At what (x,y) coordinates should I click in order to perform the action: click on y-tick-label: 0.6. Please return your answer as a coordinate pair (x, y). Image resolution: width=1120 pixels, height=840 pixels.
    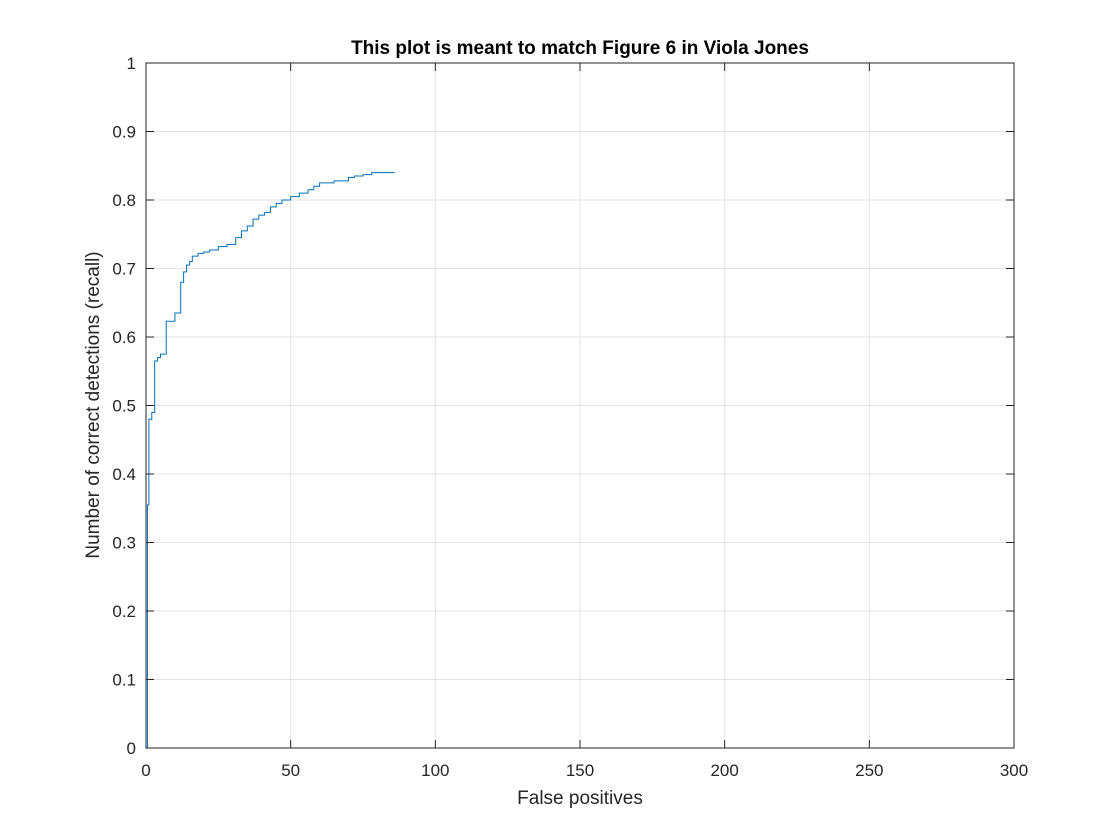
    Looking at the image, I should click on (124, 337).